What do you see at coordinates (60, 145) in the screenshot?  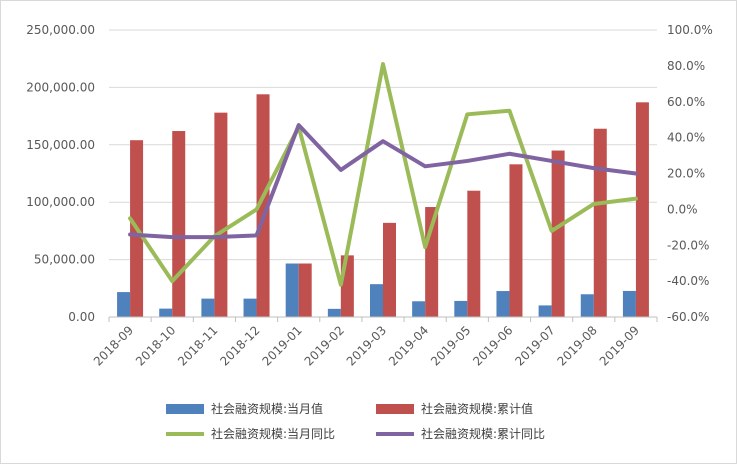 I see `left-tick-label: 150,000.00` at bounding box center [60, 145].